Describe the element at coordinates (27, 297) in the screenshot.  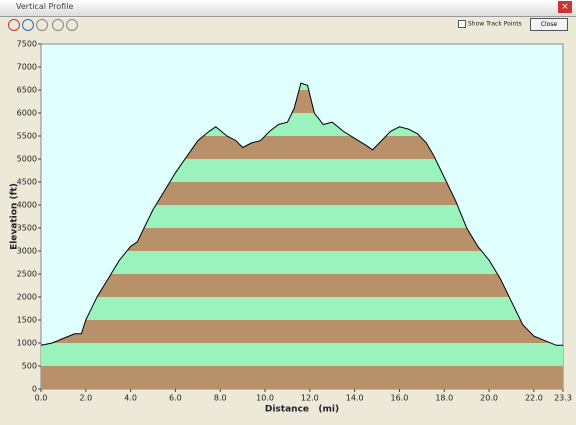
I see `y-tick-label: 2000` at that location.